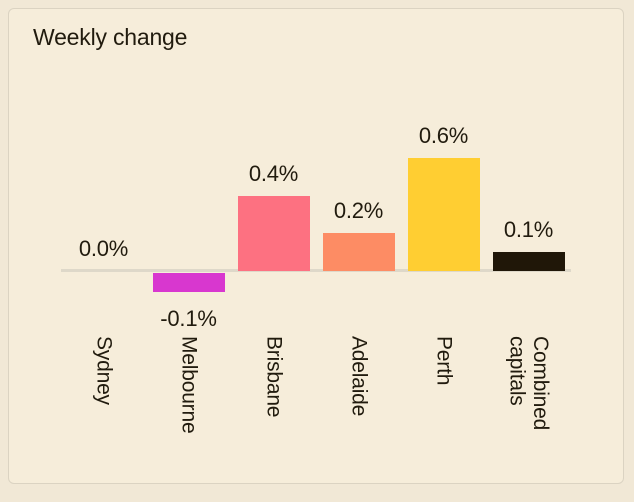  Describe the element at coordinates (104, 370) in the screenshot. I see `category-label: Sydney` at that location.